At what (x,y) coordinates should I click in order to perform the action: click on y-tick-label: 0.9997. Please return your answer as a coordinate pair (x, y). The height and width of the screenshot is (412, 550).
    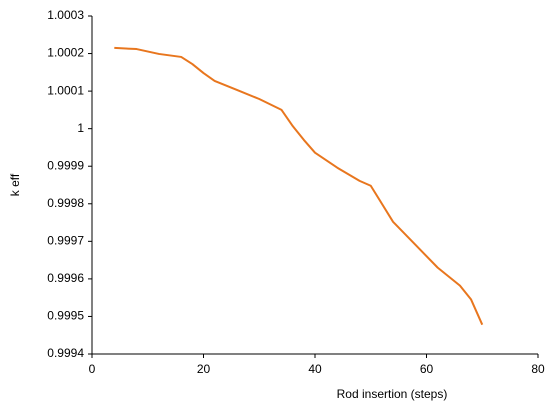
    Looking at the image, I should click on (65, 241).